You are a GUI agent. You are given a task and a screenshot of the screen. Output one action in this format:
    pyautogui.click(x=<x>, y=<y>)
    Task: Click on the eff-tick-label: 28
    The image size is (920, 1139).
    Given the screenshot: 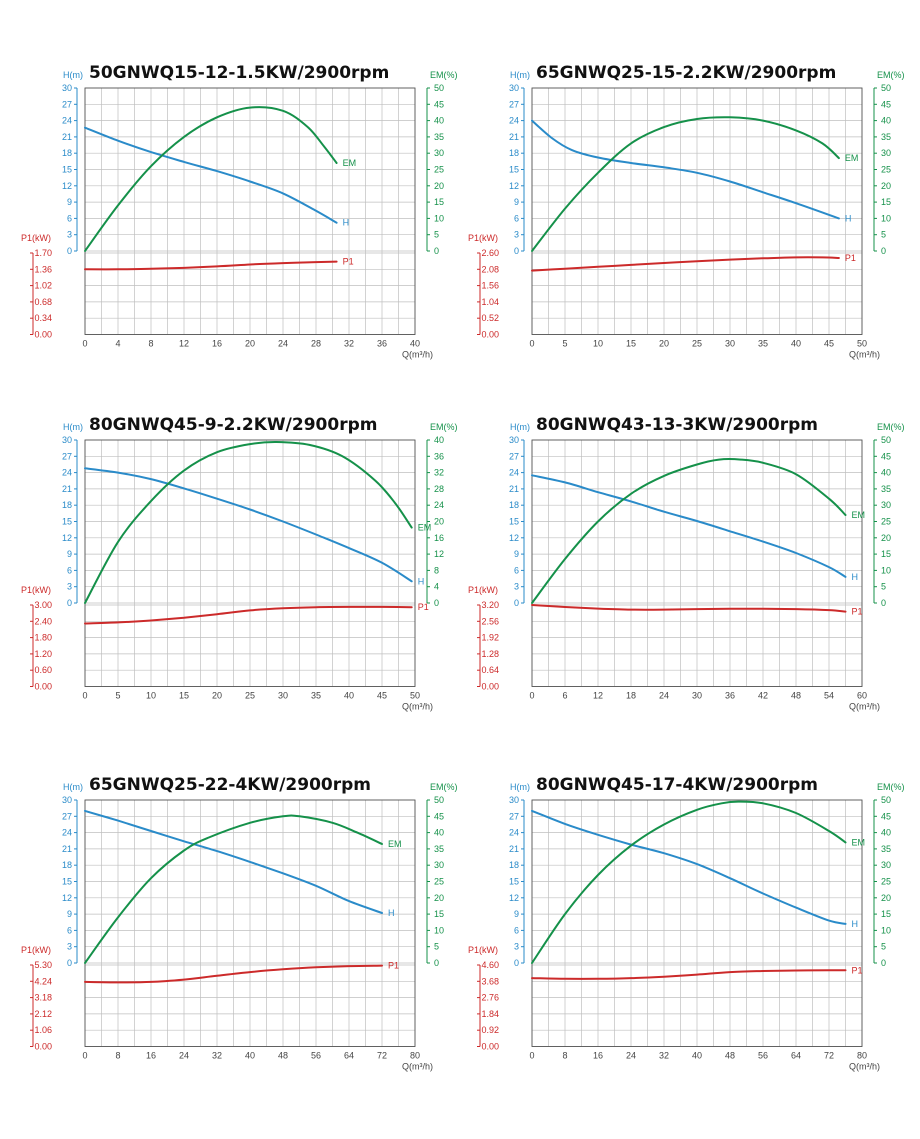 What is the action you would take?
    pyautogui.click(x=439, y=489)
    